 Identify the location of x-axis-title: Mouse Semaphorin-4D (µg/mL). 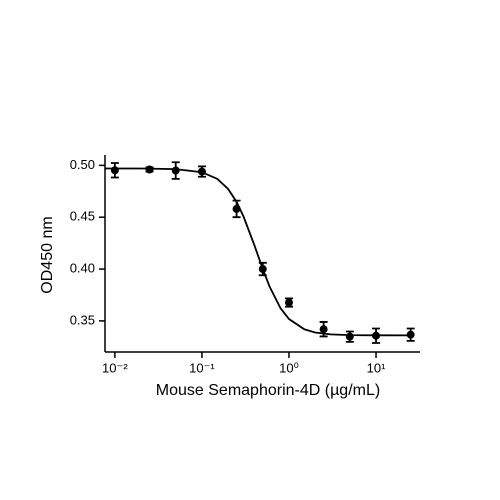
(268, 390).